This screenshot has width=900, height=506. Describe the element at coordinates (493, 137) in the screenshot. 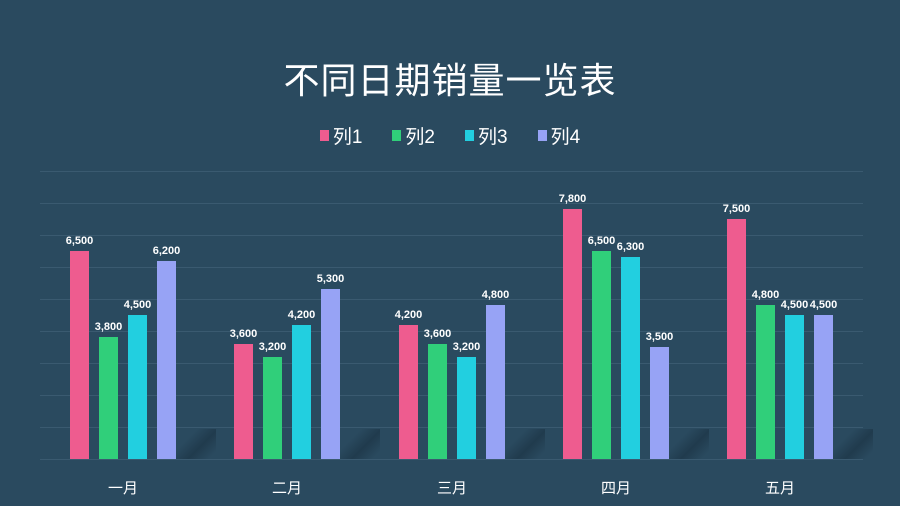

I see `legend-label: 列3` at that location.